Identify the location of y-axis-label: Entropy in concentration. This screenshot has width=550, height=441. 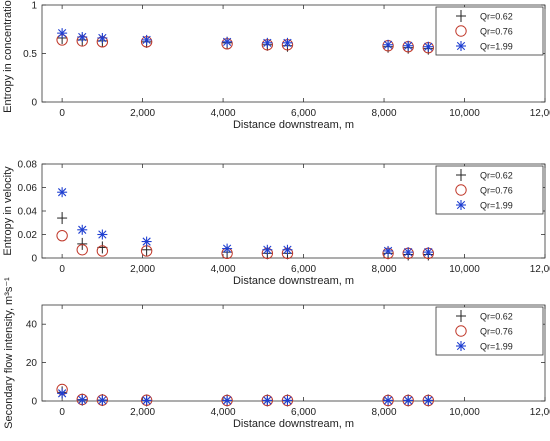
(8, 56).